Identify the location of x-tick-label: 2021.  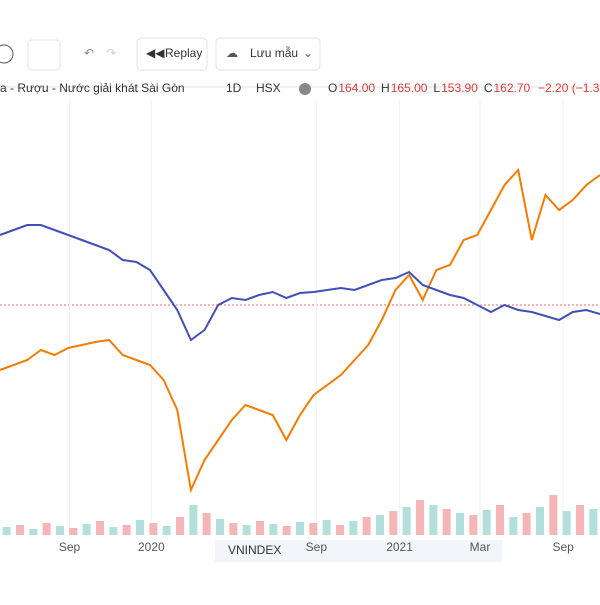
(399, 547).